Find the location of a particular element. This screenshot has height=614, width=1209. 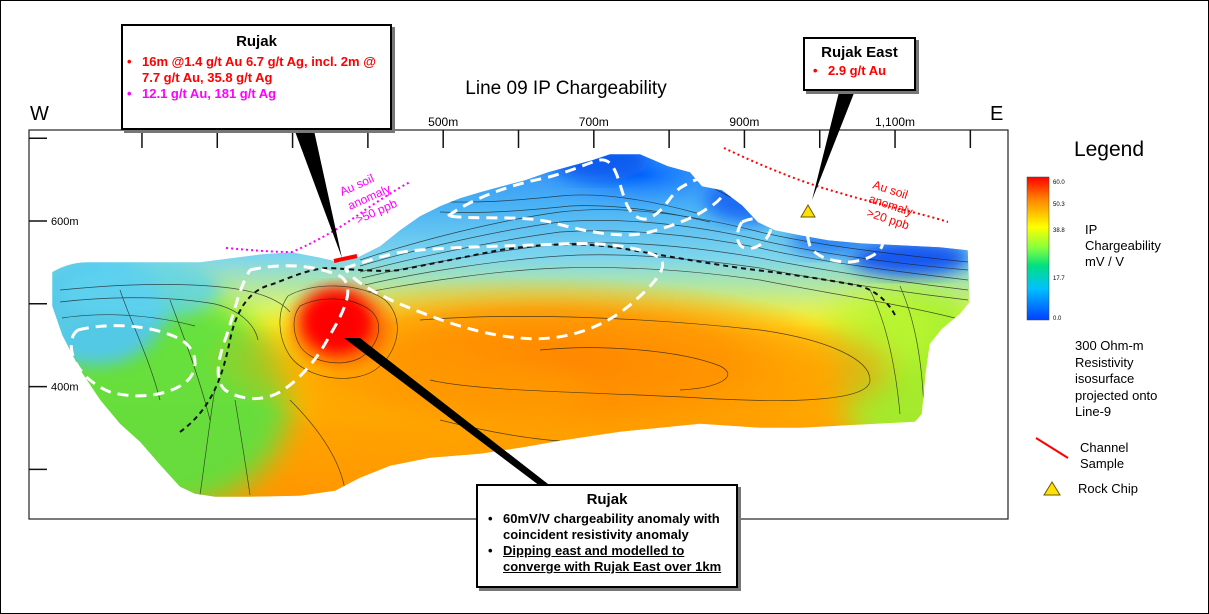

resistivity-label-line-5: Line-9 is located at coordinates (1116, 412).